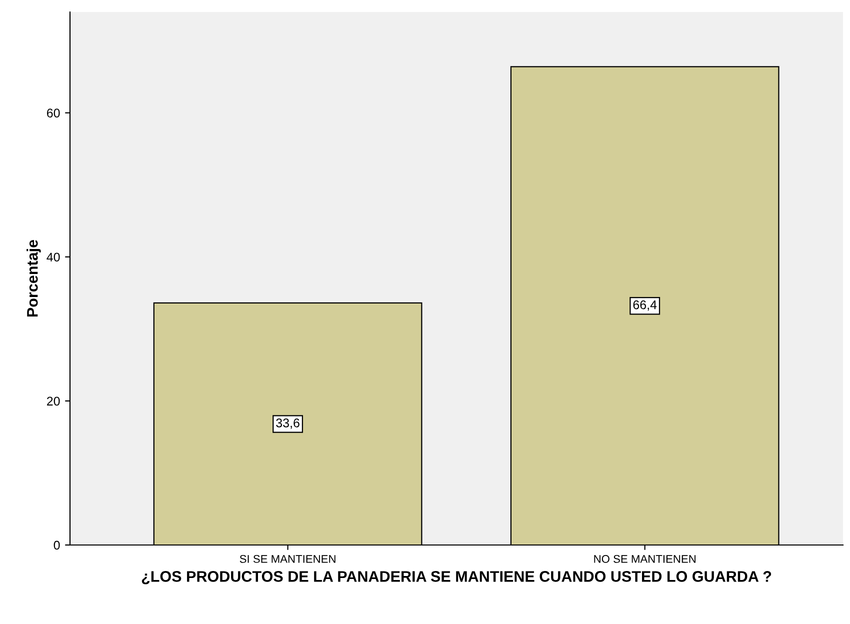 The width and height of the screenshot is (850, 624). Describe the element at coordinates (53, 113) in the screenshot. I see `y-tick-label: 60` at that location.